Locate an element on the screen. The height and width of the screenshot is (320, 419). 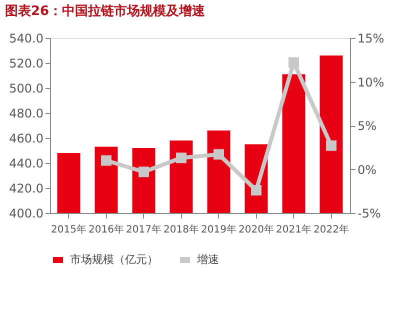
y-tick-label: 520.0 is located at coordinates (26, 63).